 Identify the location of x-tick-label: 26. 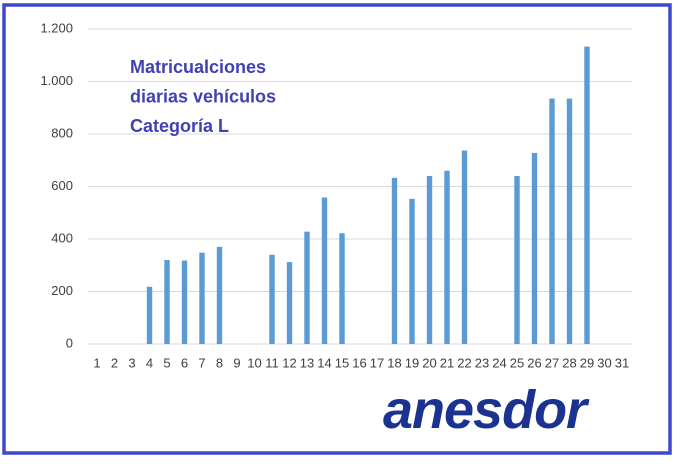
(534, 362).